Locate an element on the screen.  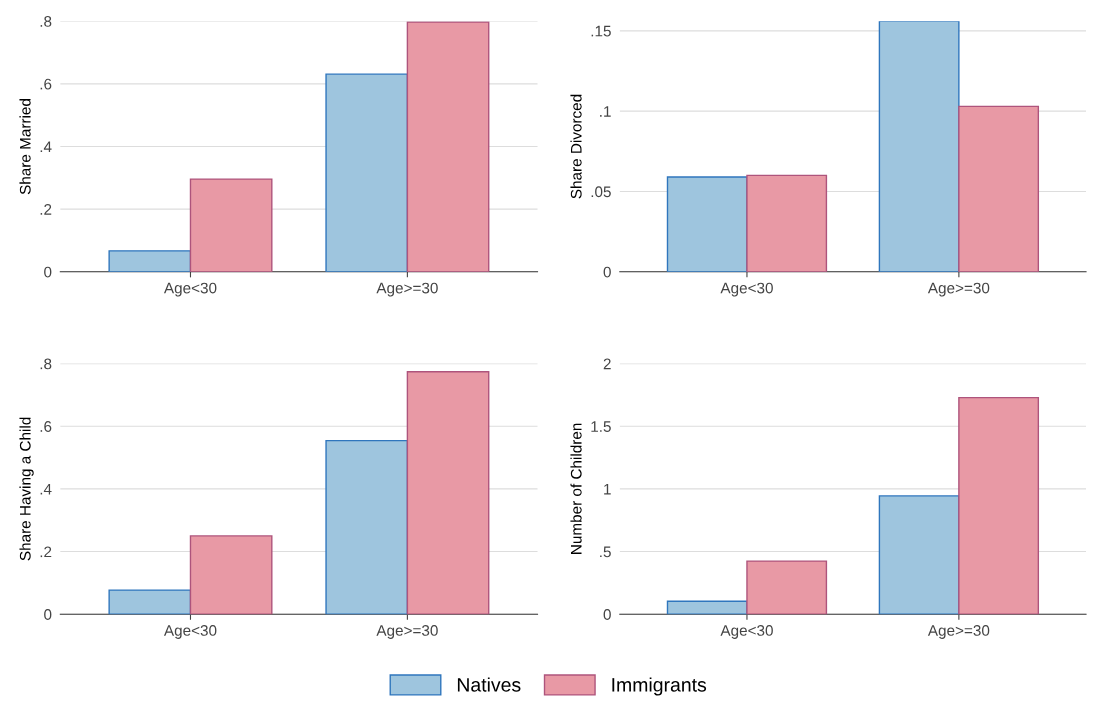
y-axis-title: Share Divorced is located at coordinates (576, 146).